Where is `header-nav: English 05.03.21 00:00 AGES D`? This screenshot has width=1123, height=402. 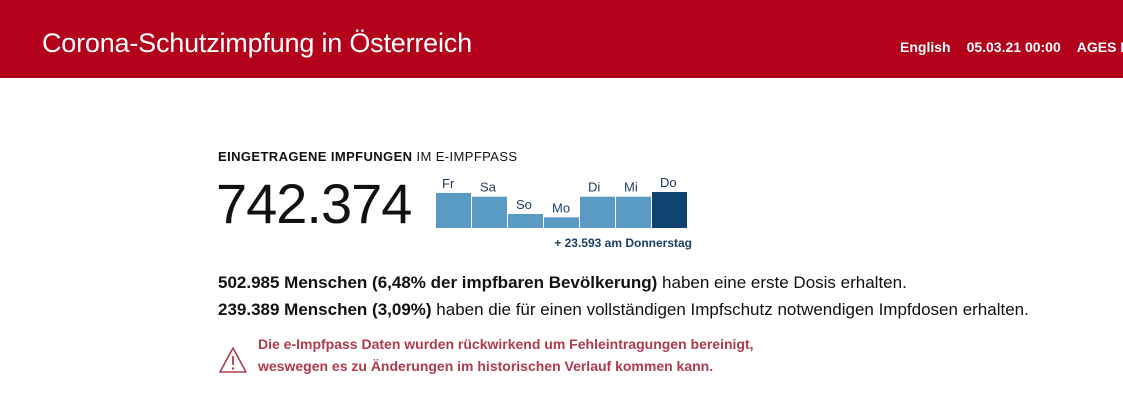
header-nav: English 05.03.21 00:00 AGES D is located at coordinates (1011, 47).